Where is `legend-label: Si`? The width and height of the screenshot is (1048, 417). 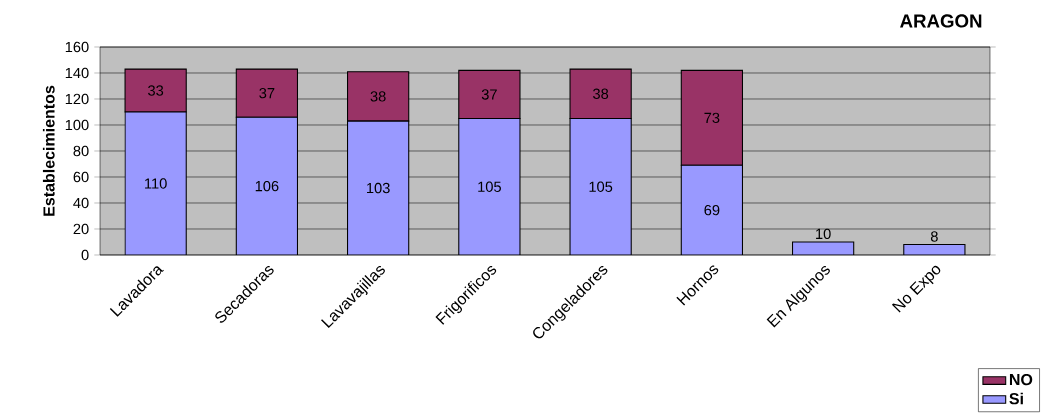 legend-label: Si is located at coordinates (1016, 398).